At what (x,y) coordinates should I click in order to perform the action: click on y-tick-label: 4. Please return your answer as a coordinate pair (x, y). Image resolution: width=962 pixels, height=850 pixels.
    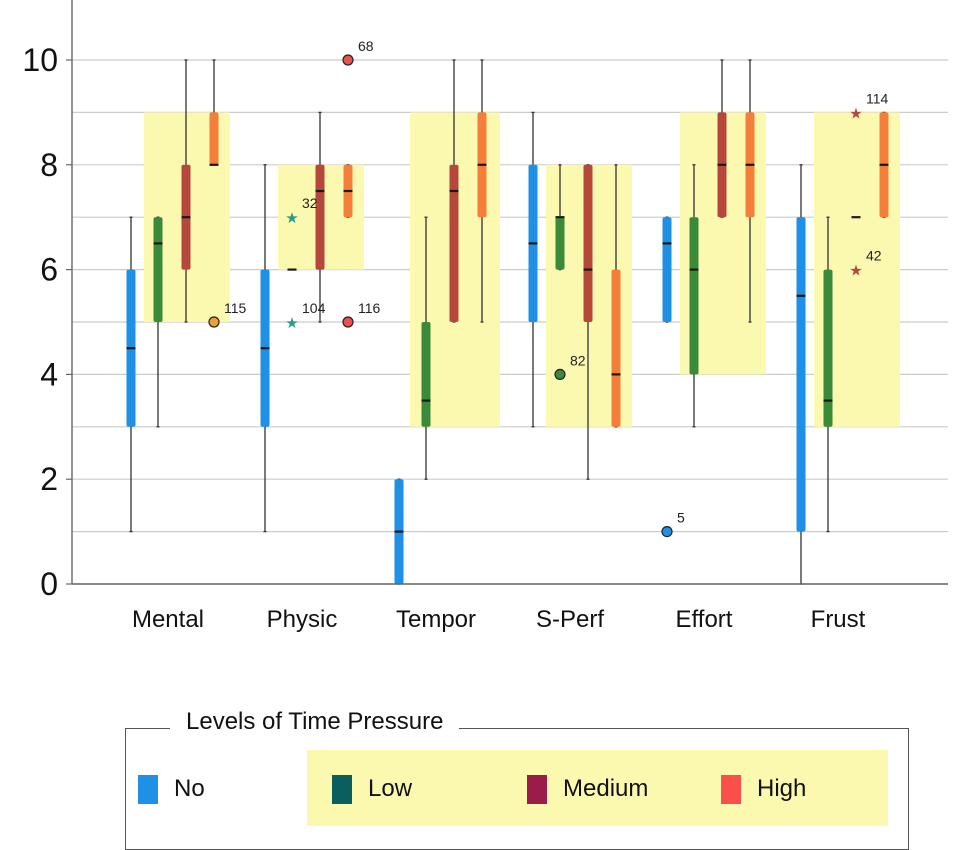
    Looking at the image, I should click on (49, 374).